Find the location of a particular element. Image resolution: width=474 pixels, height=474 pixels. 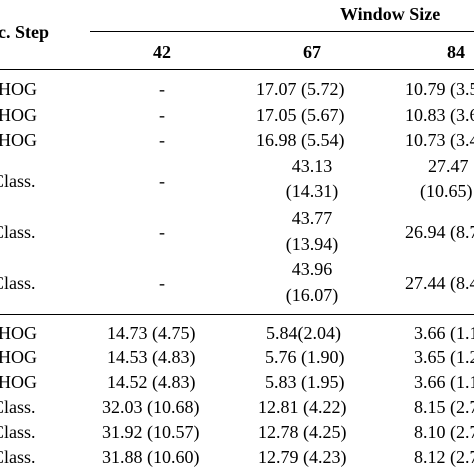

cell-84: 8.10 (2.7 is located at coordinates (444, 432).